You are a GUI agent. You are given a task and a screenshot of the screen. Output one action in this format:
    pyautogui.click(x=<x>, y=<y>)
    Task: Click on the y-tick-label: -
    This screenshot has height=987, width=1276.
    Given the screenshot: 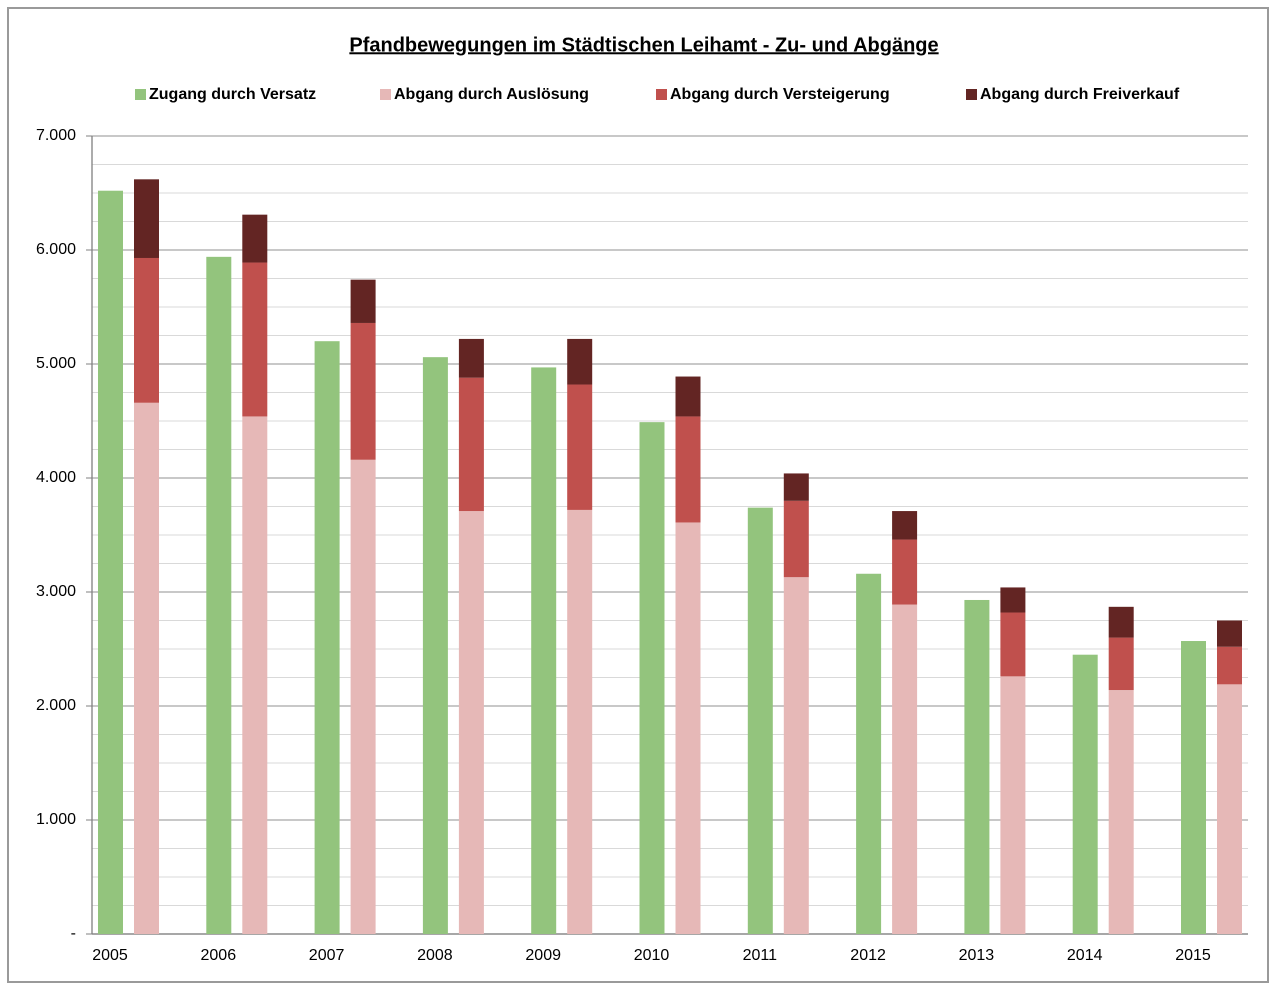 What is the action you would take?
    pyautogui.click(x=73, y=933)
    